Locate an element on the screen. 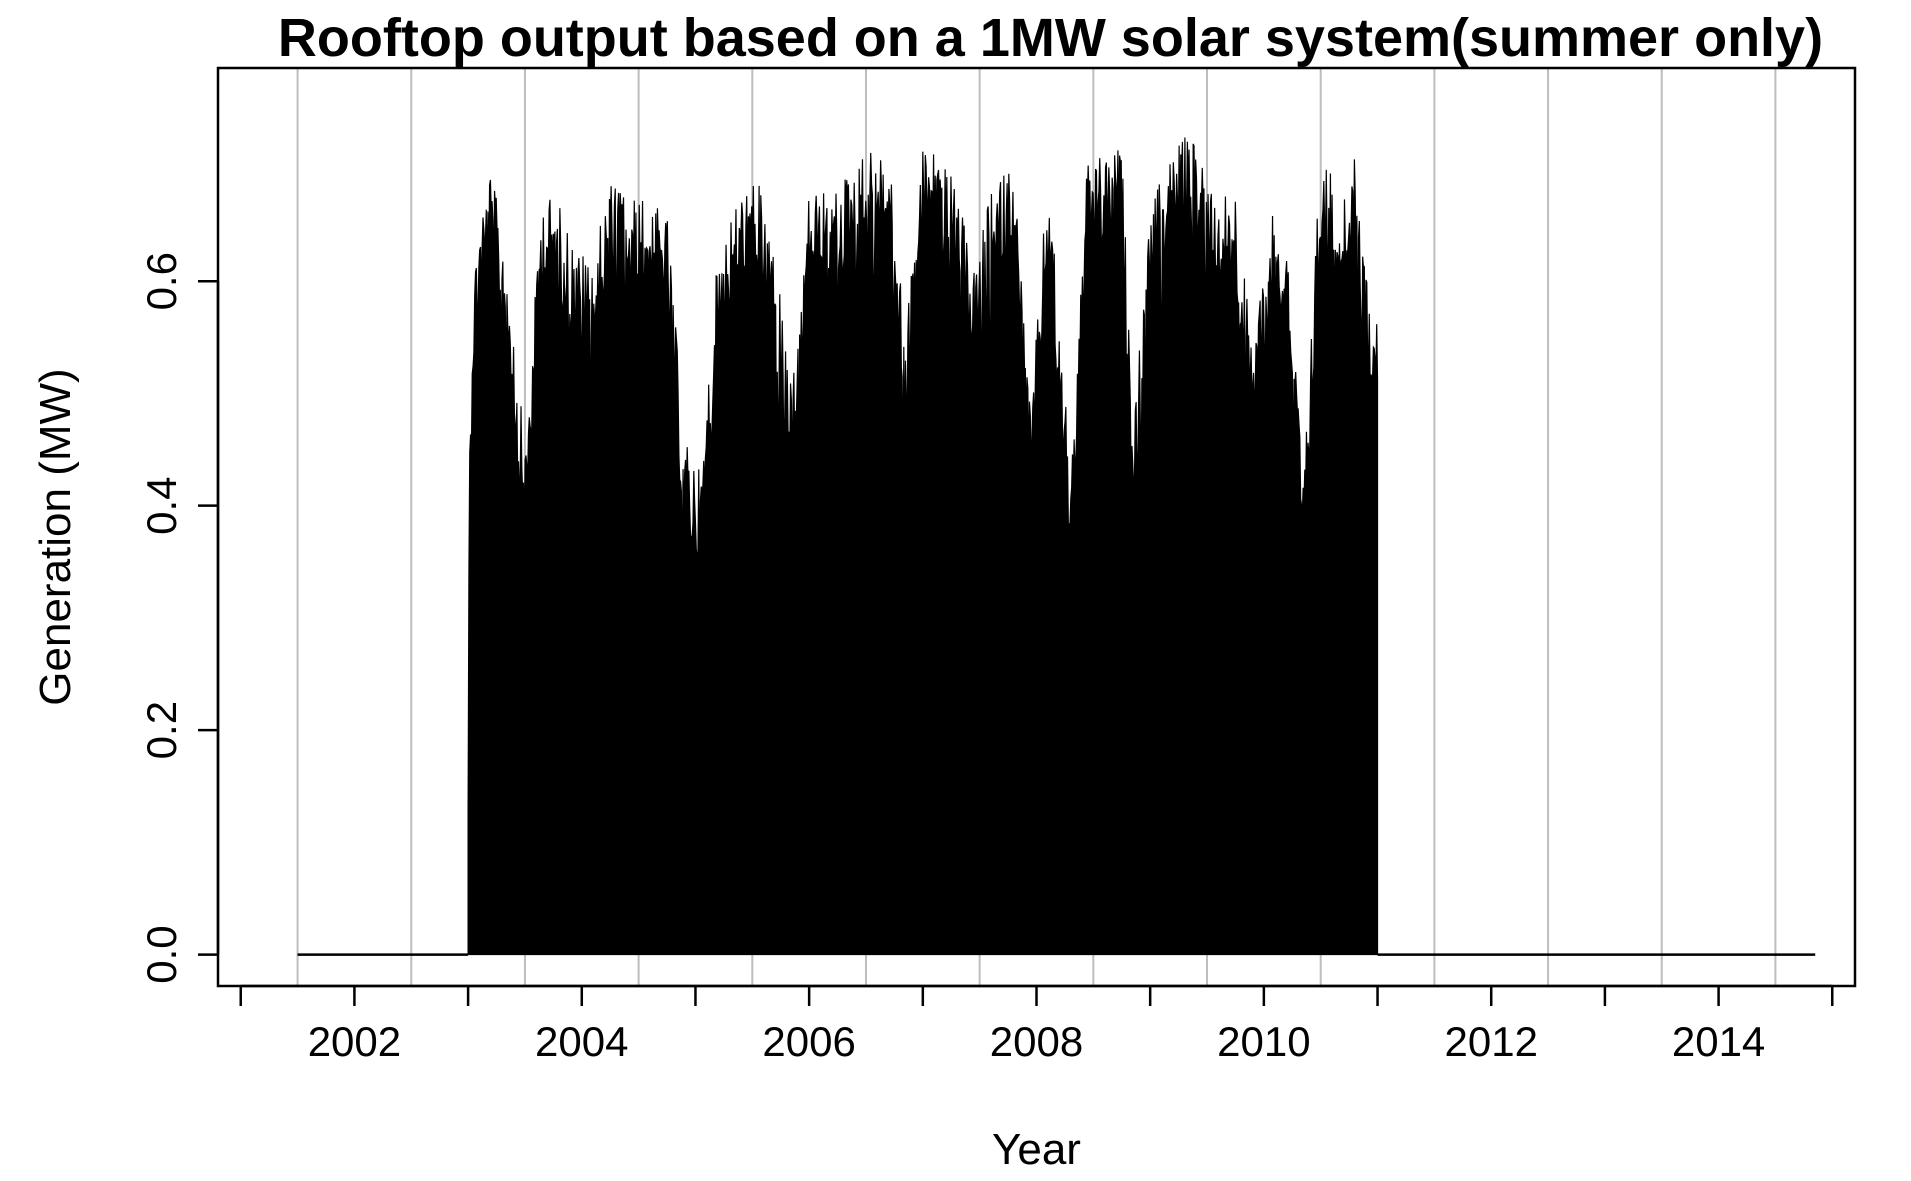  x-tick-label-2010: 2010 is located at coordinates (1263, 1041).